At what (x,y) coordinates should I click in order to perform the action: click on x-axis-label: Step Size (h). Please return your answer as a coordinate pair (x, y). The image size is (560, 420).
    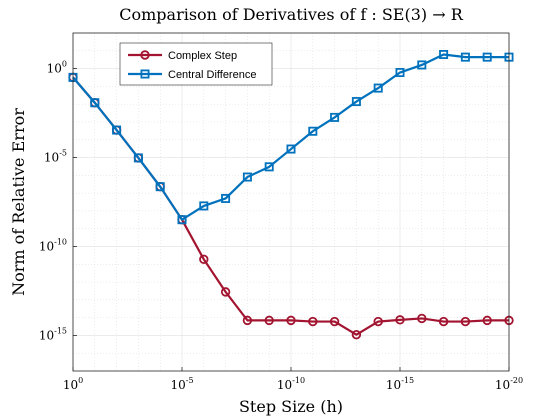
    Looking at the image, I should click on (291, 406).